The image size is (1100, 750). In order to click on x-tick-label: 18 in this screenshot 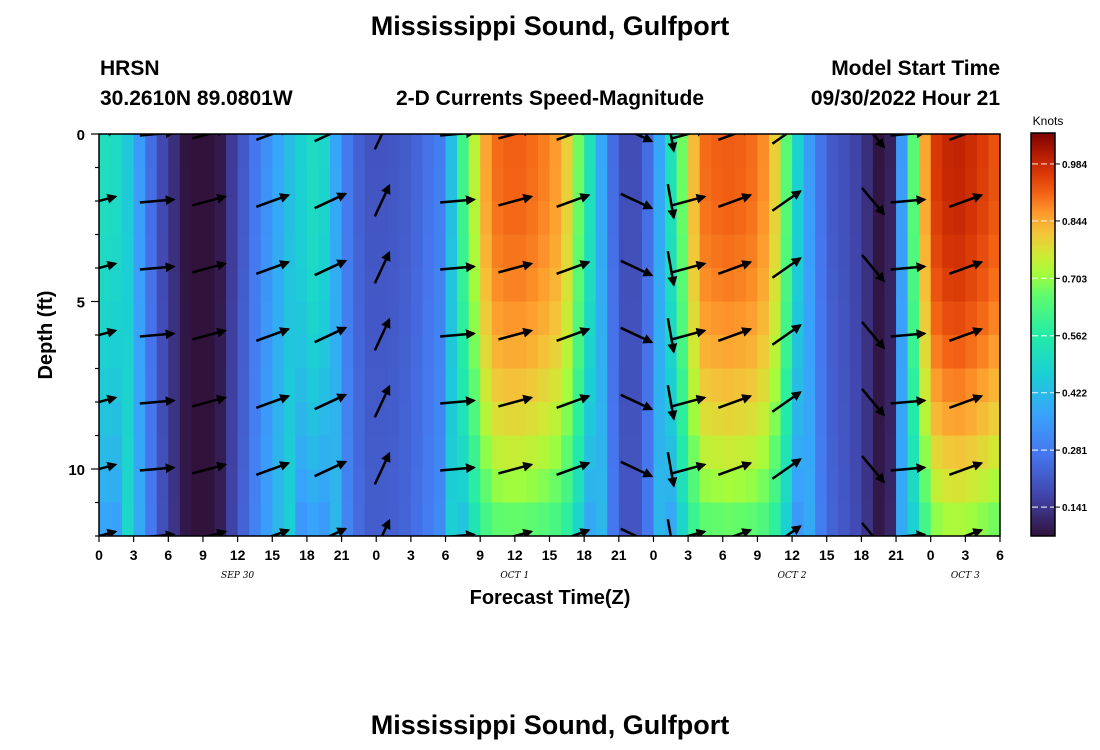, I will do `click(307, 555)`.